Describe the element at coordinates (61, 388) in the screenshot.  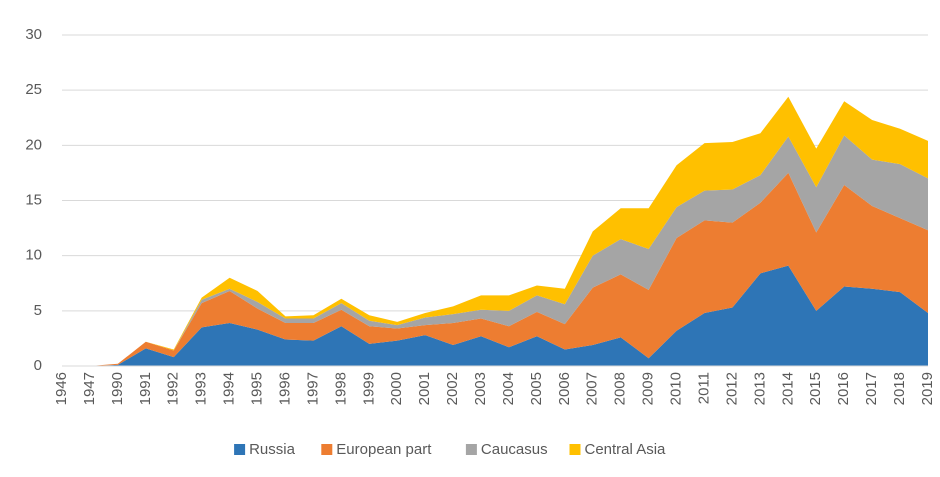
I see `x-tick-label: 1946` at that location.